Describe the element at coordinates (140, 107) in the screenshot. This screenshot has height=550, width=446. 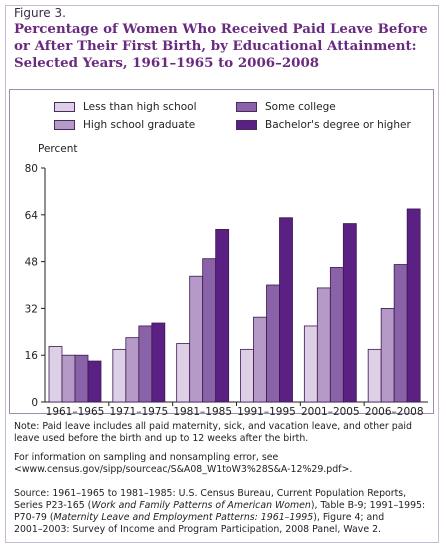
I see `legend-label-less-than-high-school: Less than high school` at that location.